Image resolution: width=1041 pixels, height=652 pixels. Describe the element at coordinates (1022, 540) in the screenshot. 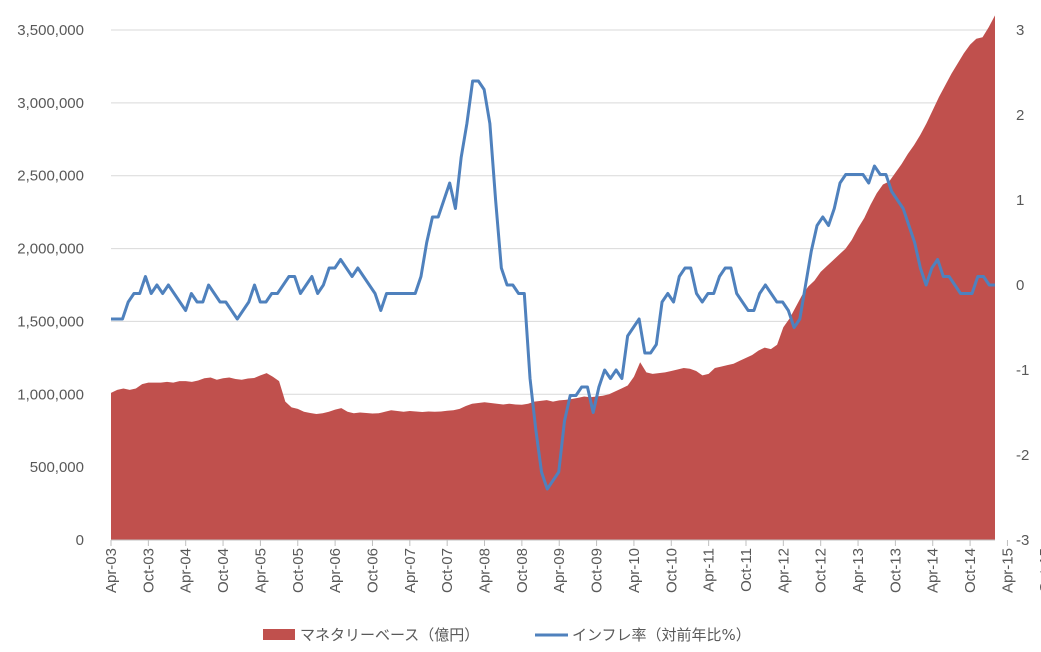

I see `y-right-tick-label: -3` at that location.